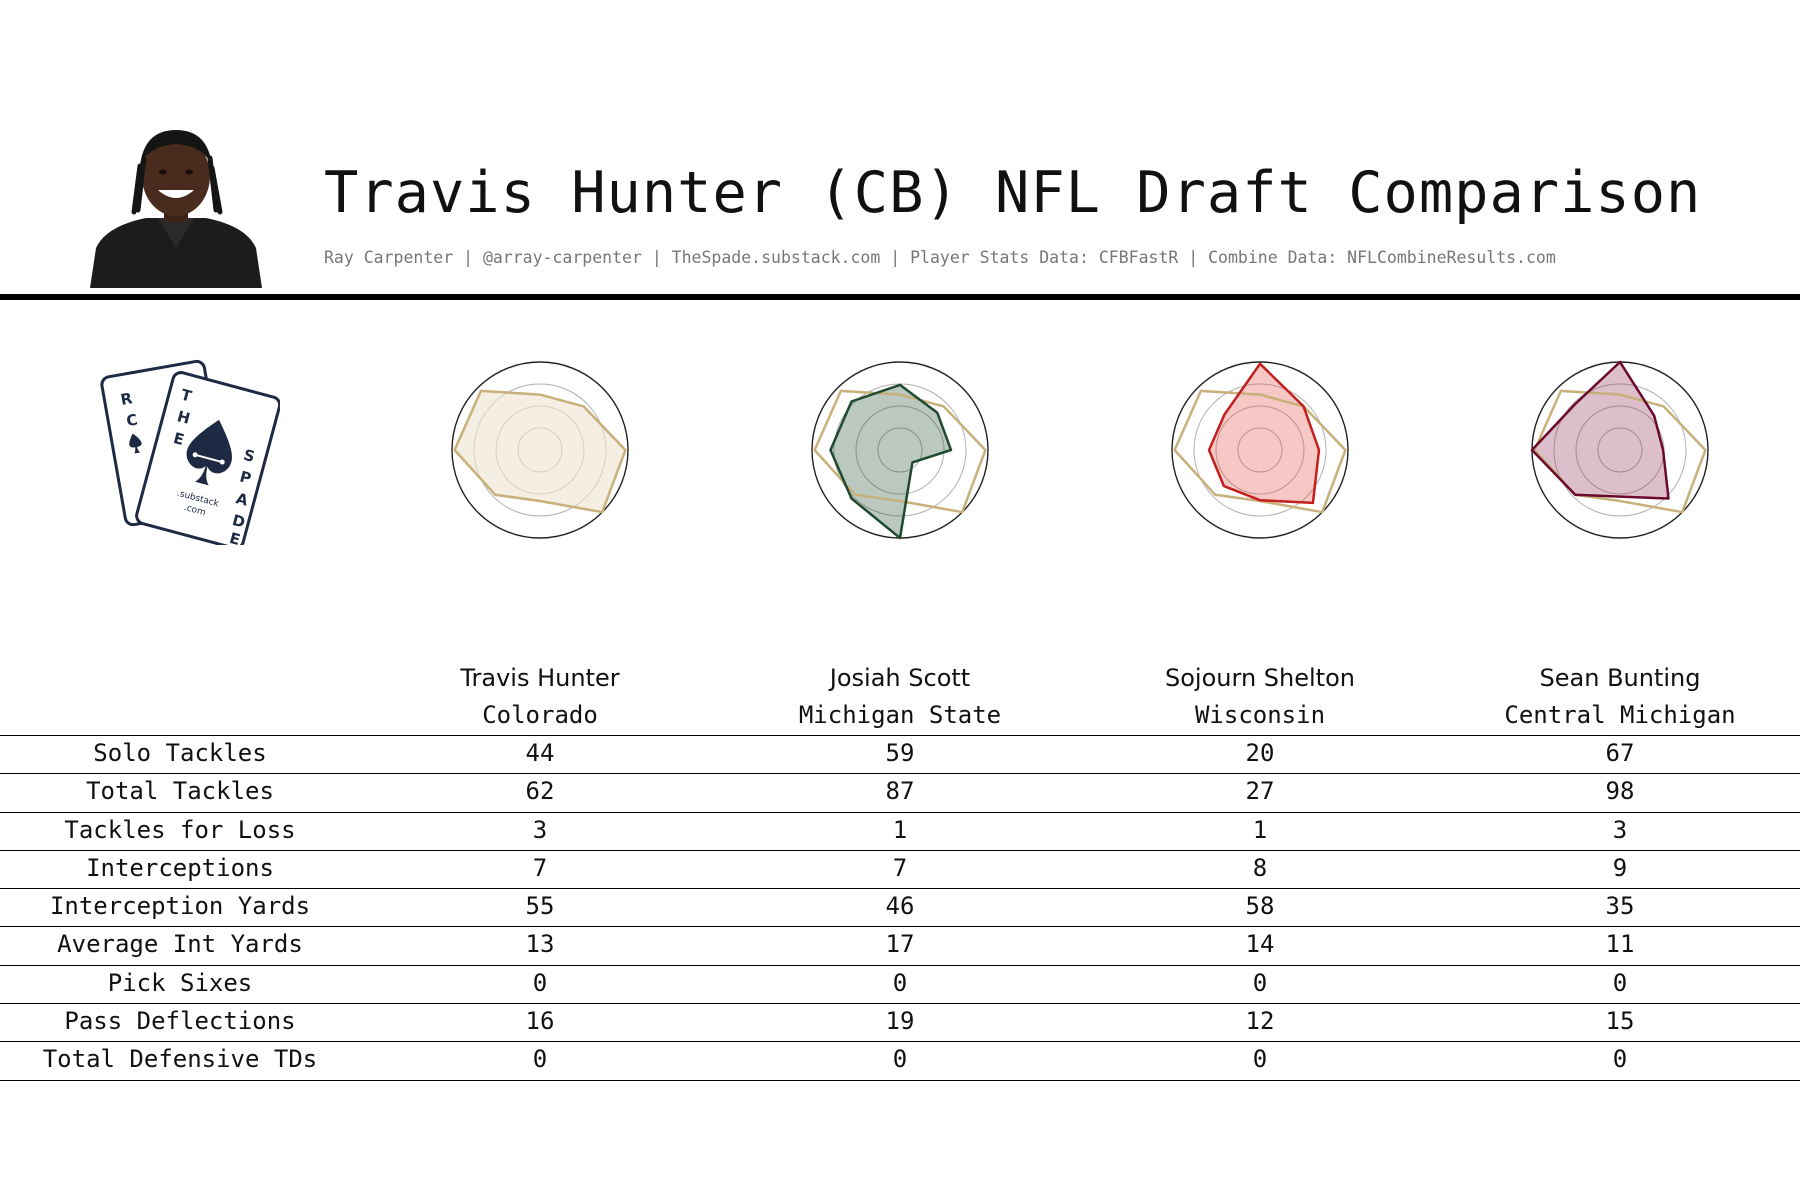 Image resolution: width=1800 pixels, height=1200 pixels. I want to click on player-school: Michigan State, so click(900, 715).